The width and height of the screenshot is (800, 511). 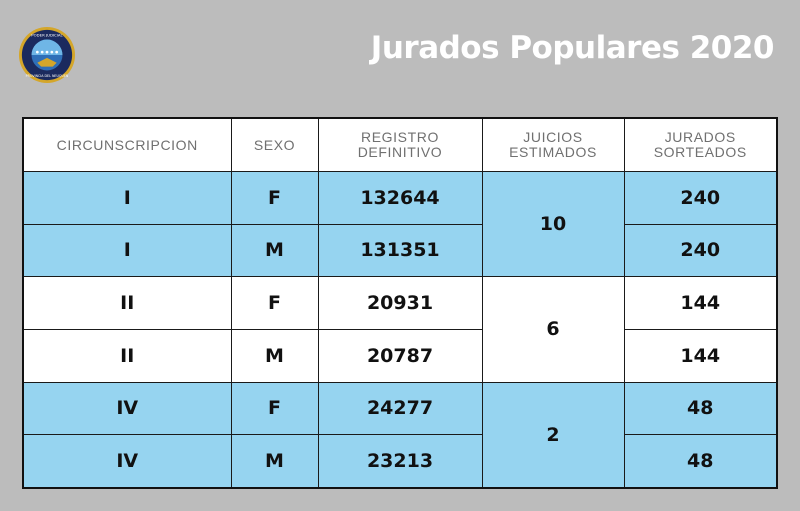 I want to click on cell-registro: 132644, so click(x=400, y=198).